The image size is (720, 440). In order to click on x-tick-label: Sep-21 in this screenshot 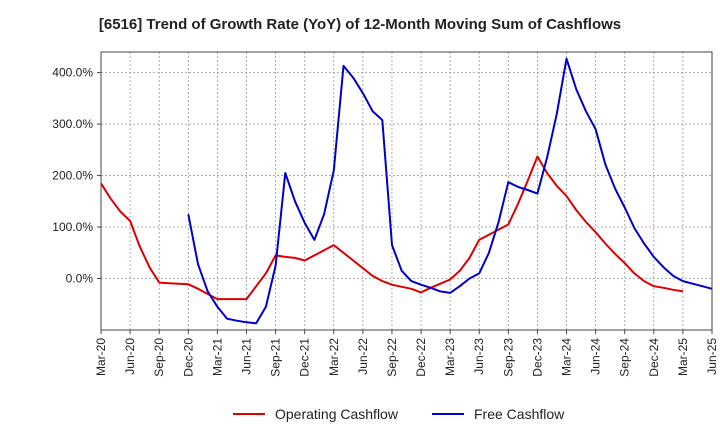, I will do `click(276, 357)`.